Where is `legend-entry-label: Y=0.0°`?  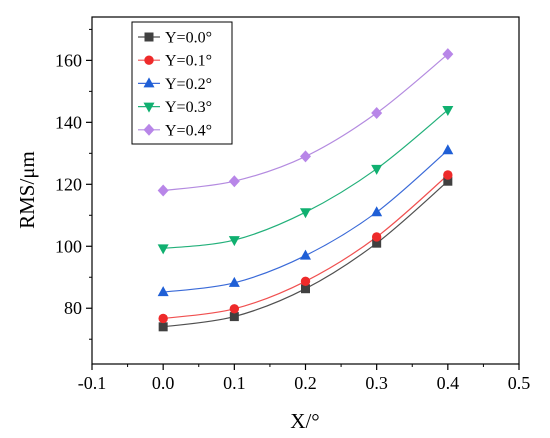
legend-entry-label: Y=0.0° is located at coordinates (188, 38).